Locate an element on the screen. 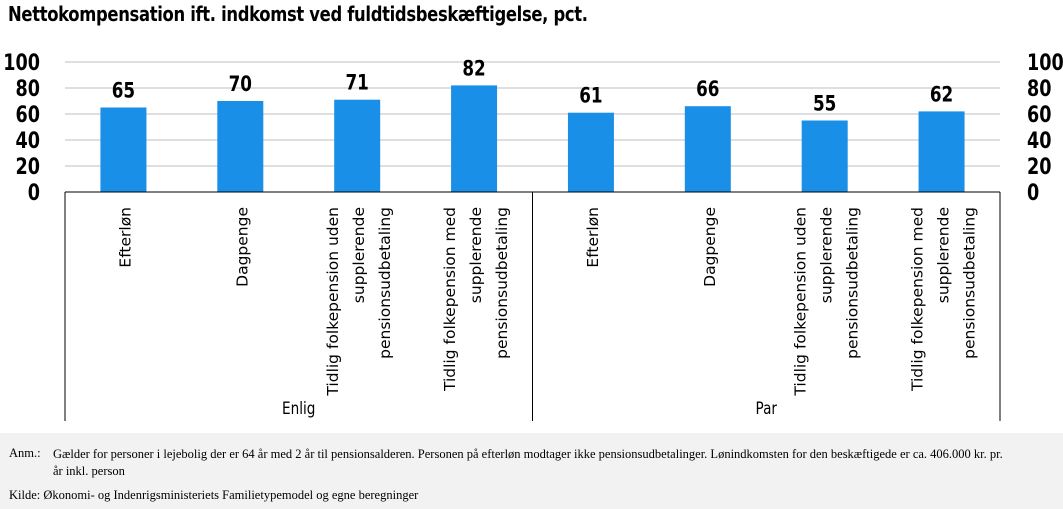 Image resolution: width=1063 pixels, height=509 pixels. y-tick-label-right: 20 is located at coordinates (1039, 166).